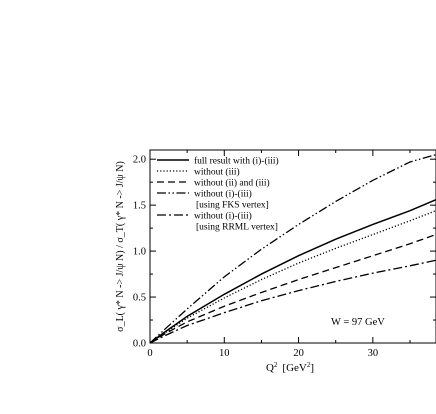 The image size is (436, 414). What do you see at coordinates (294, 368) in the screenshot?
I see `x-axis-label-units: [GeV` at bounding box center [294, 368].